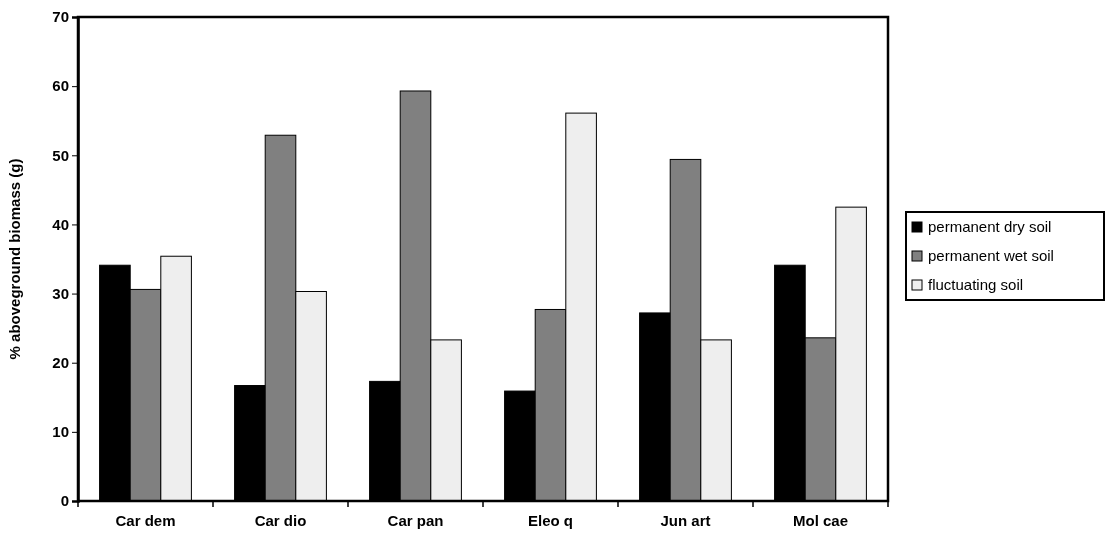 This screenshot has height=545, width=1107. Describe the element at coordinates (415, 520) in the screenshot. I see `x-tick-label: Car pan` at that location.